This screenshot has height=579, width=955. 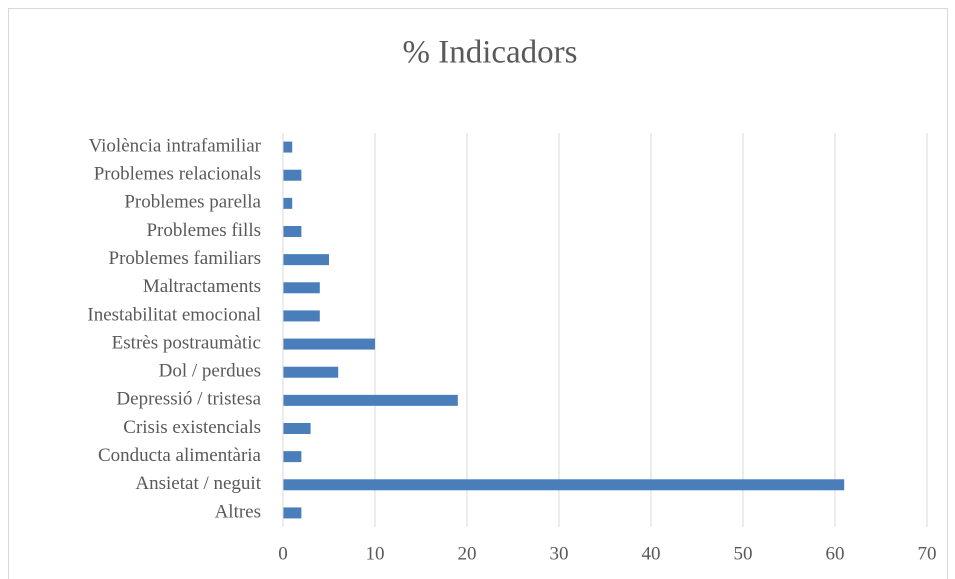 What do you see at coordinates (489, 53) in the screenshot?
I see `chart-title: % Indicadors` at bounding box center [489, 53].